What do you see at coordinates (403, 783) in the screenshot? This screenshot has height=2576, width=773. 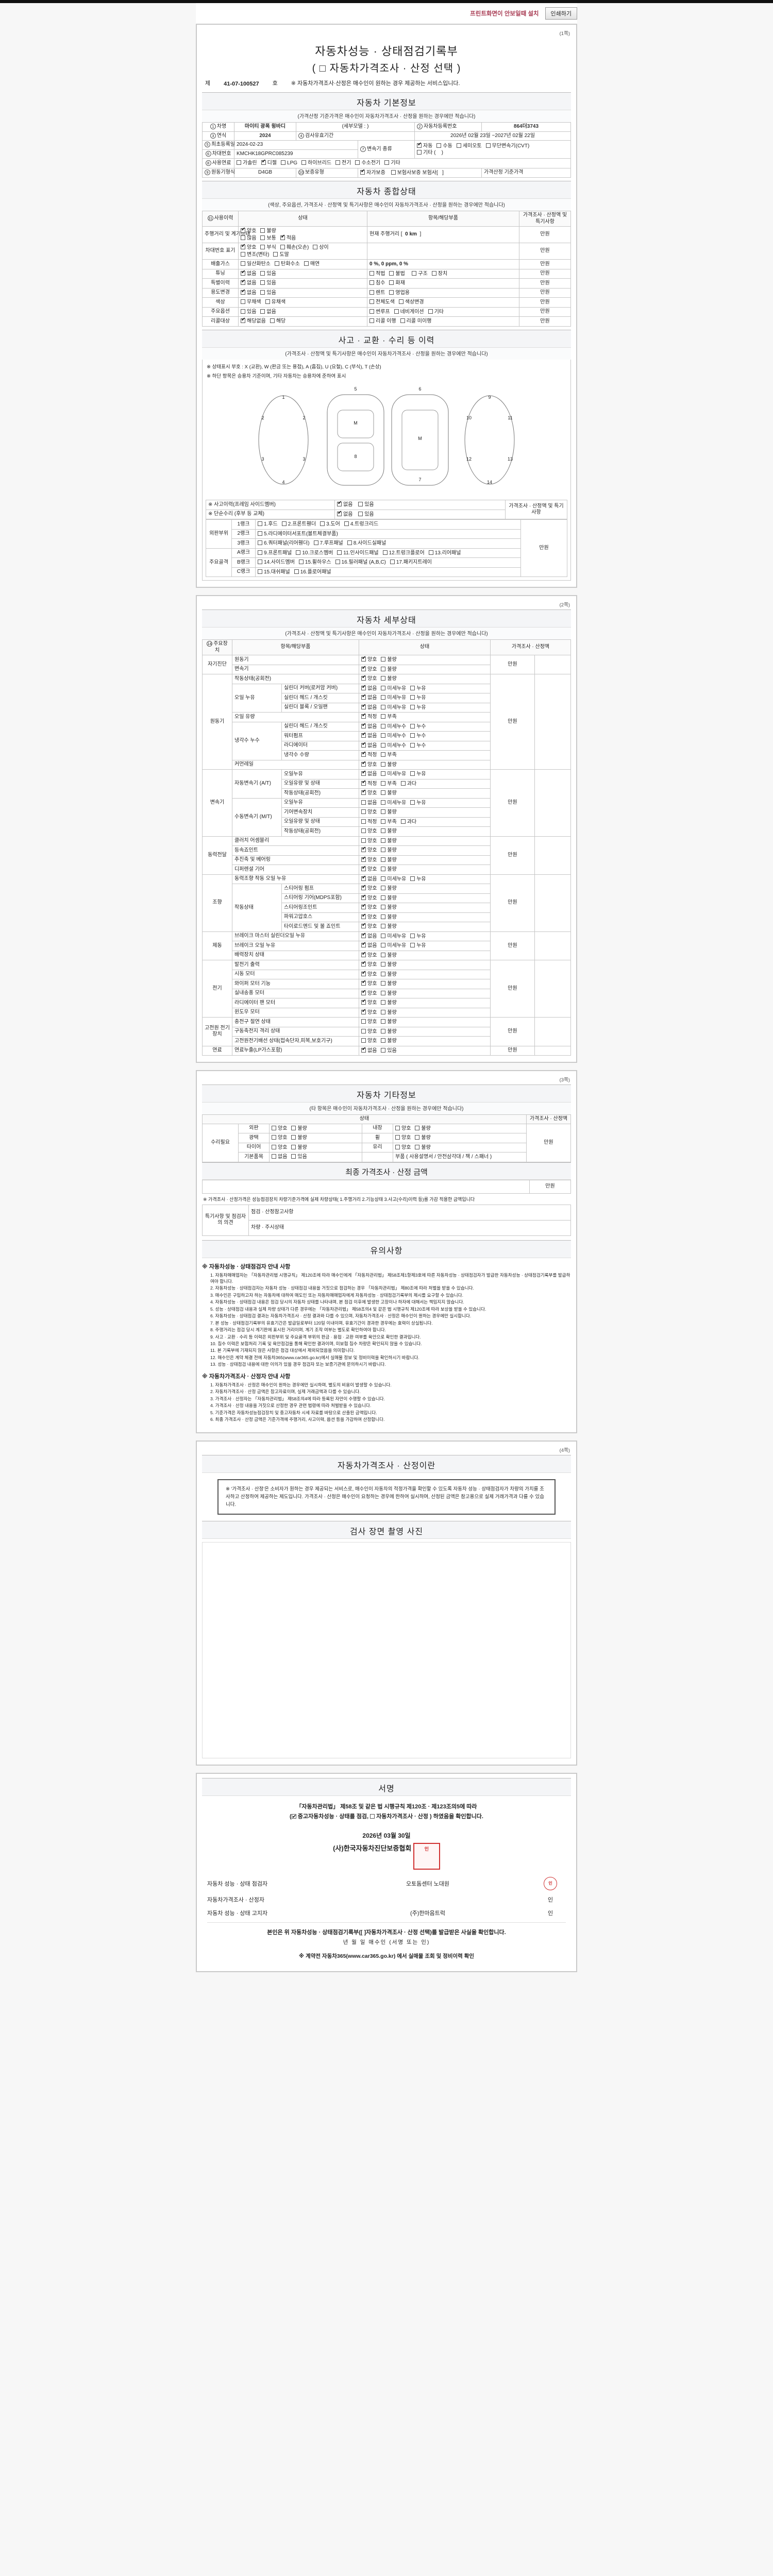 I see `detail-2-1-2-checkbox` at bounding box center [403, 783].